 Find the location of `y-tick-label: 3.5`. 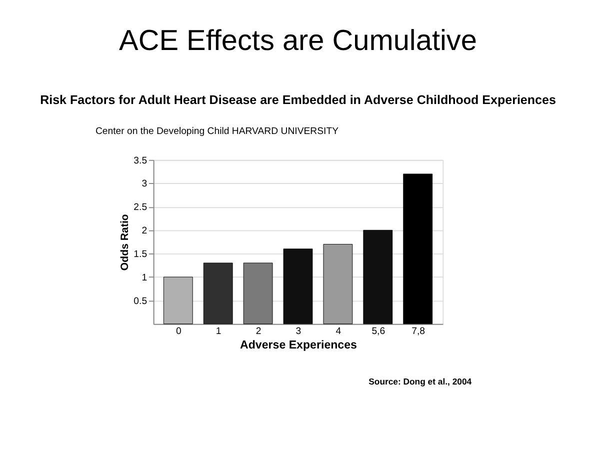

y-tick-label: 3.5 is located at coordinates (141, 160).